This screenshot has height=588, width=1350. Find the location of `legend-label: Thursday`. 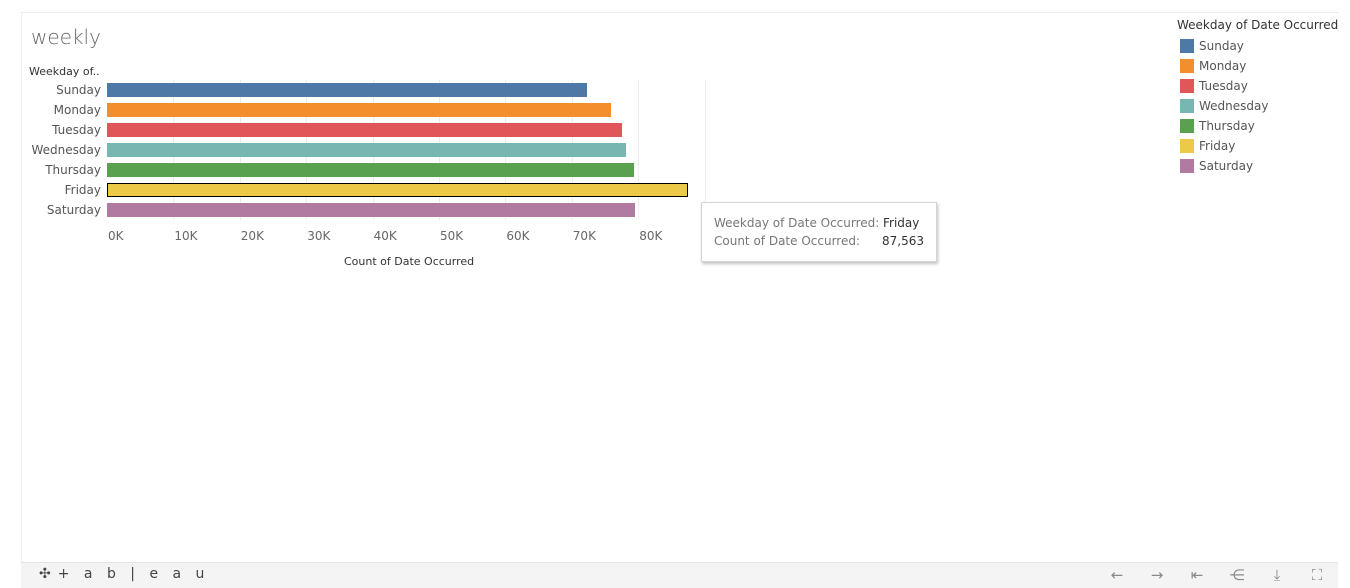

legend-label: Thursday is located at coordinates (1227, 126).